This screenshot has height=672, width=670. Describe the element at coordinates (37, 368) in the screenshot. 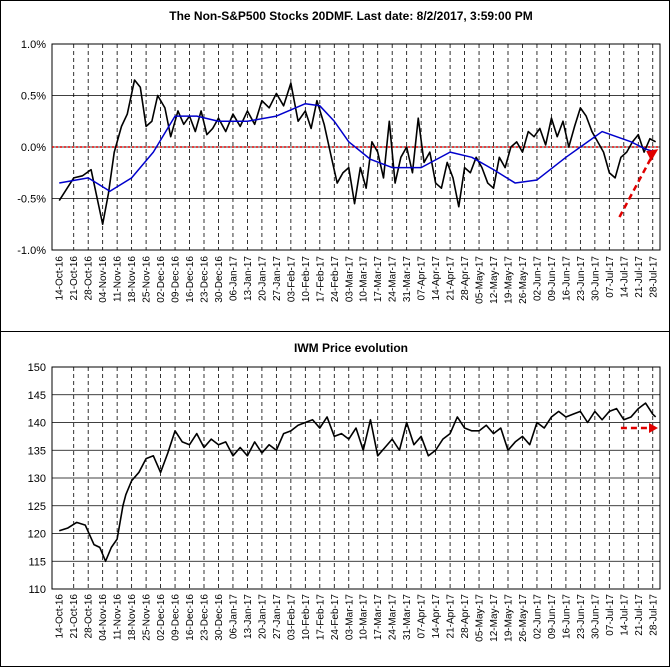

I see `y-tick-label: 150` at that location.